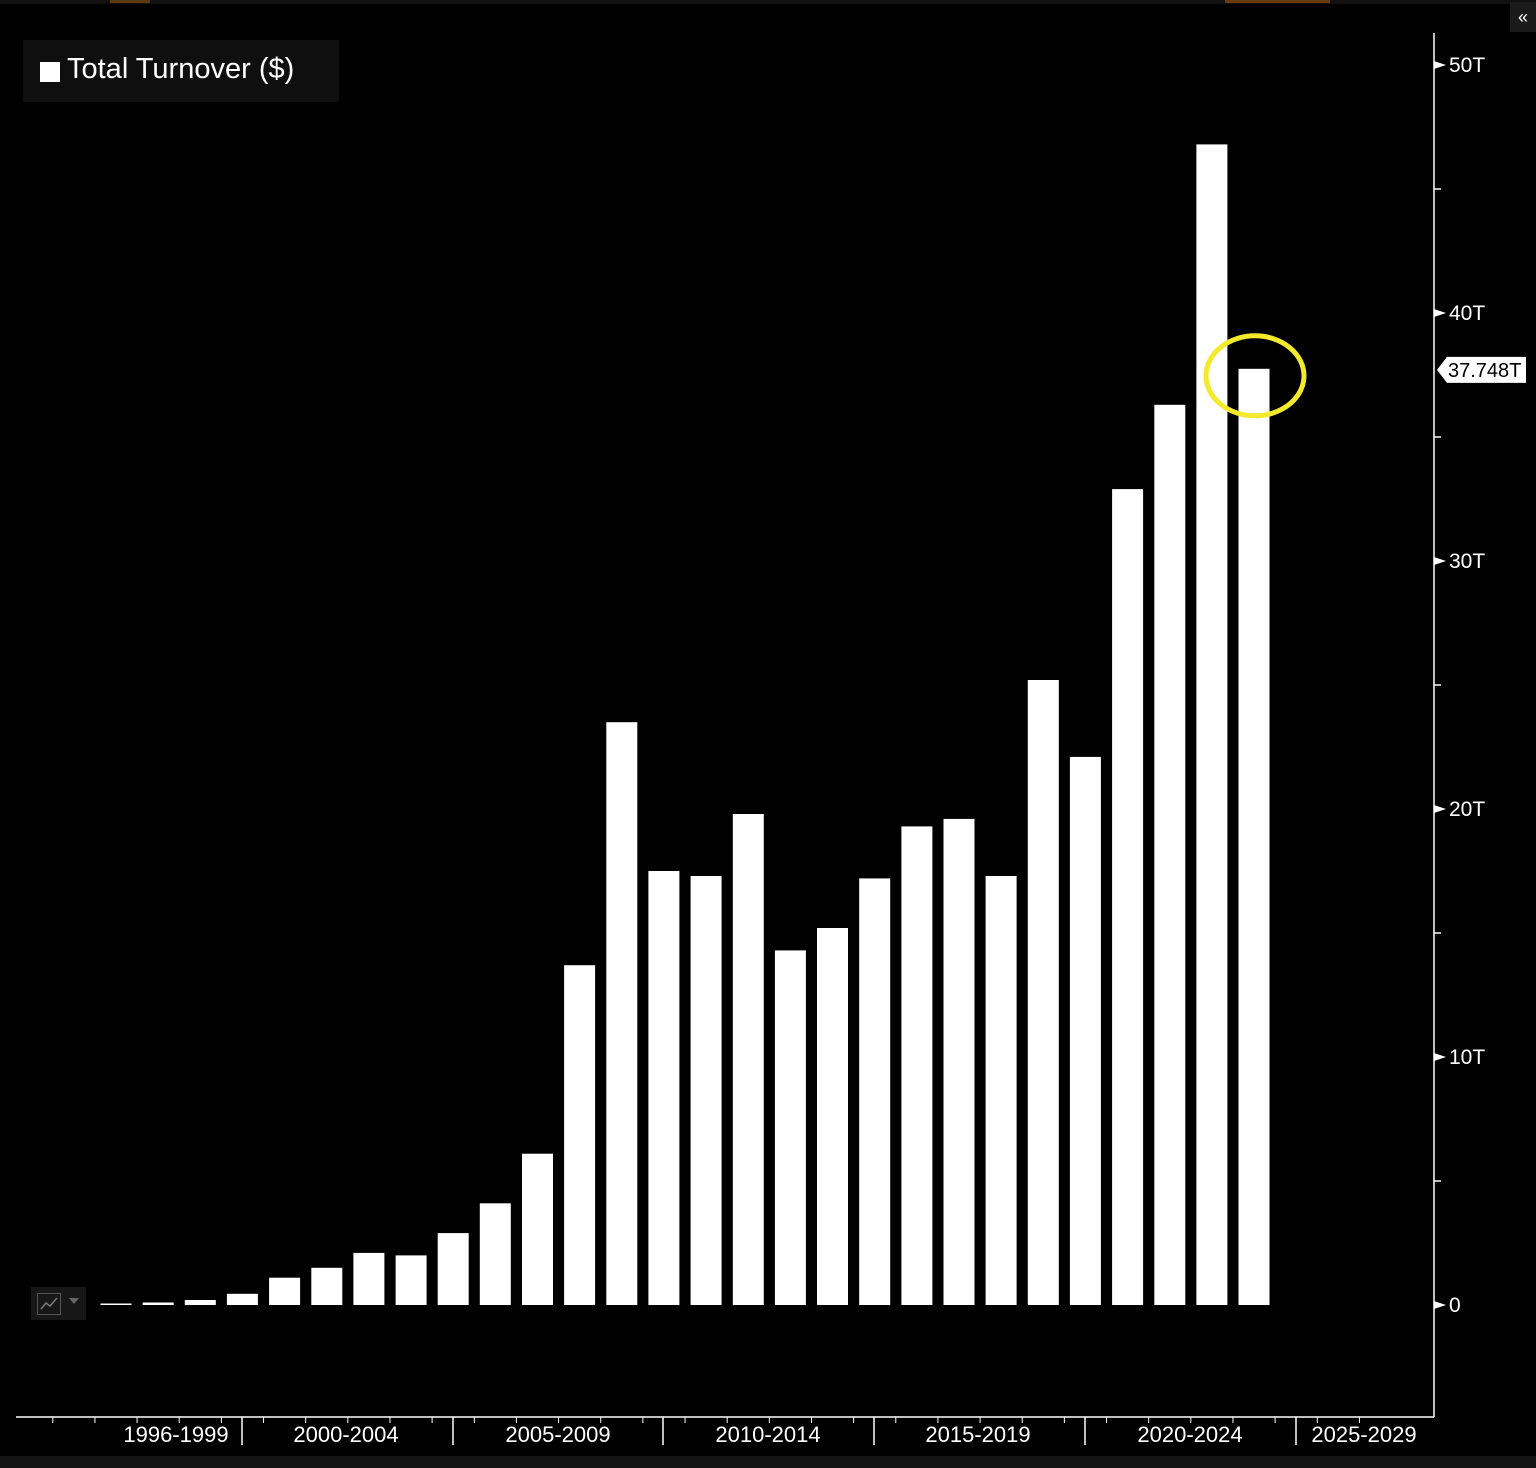 This screenshot has width=1536, height=1468. I want to click on x-period-label: 2020-2024, so click(1189, 1434).